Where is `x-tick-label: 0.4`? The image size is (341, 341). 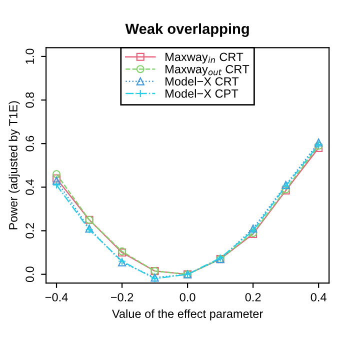
x-tick-label: 0.4 is located at coordinates (318, 297).